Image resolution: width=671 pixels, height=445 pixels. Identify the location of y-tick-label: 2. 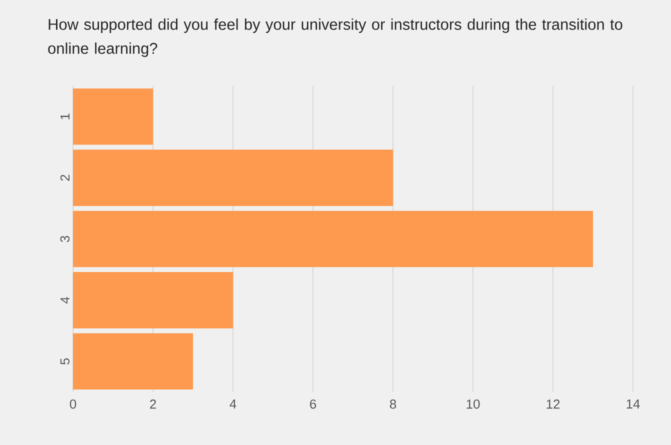
(65, 177).